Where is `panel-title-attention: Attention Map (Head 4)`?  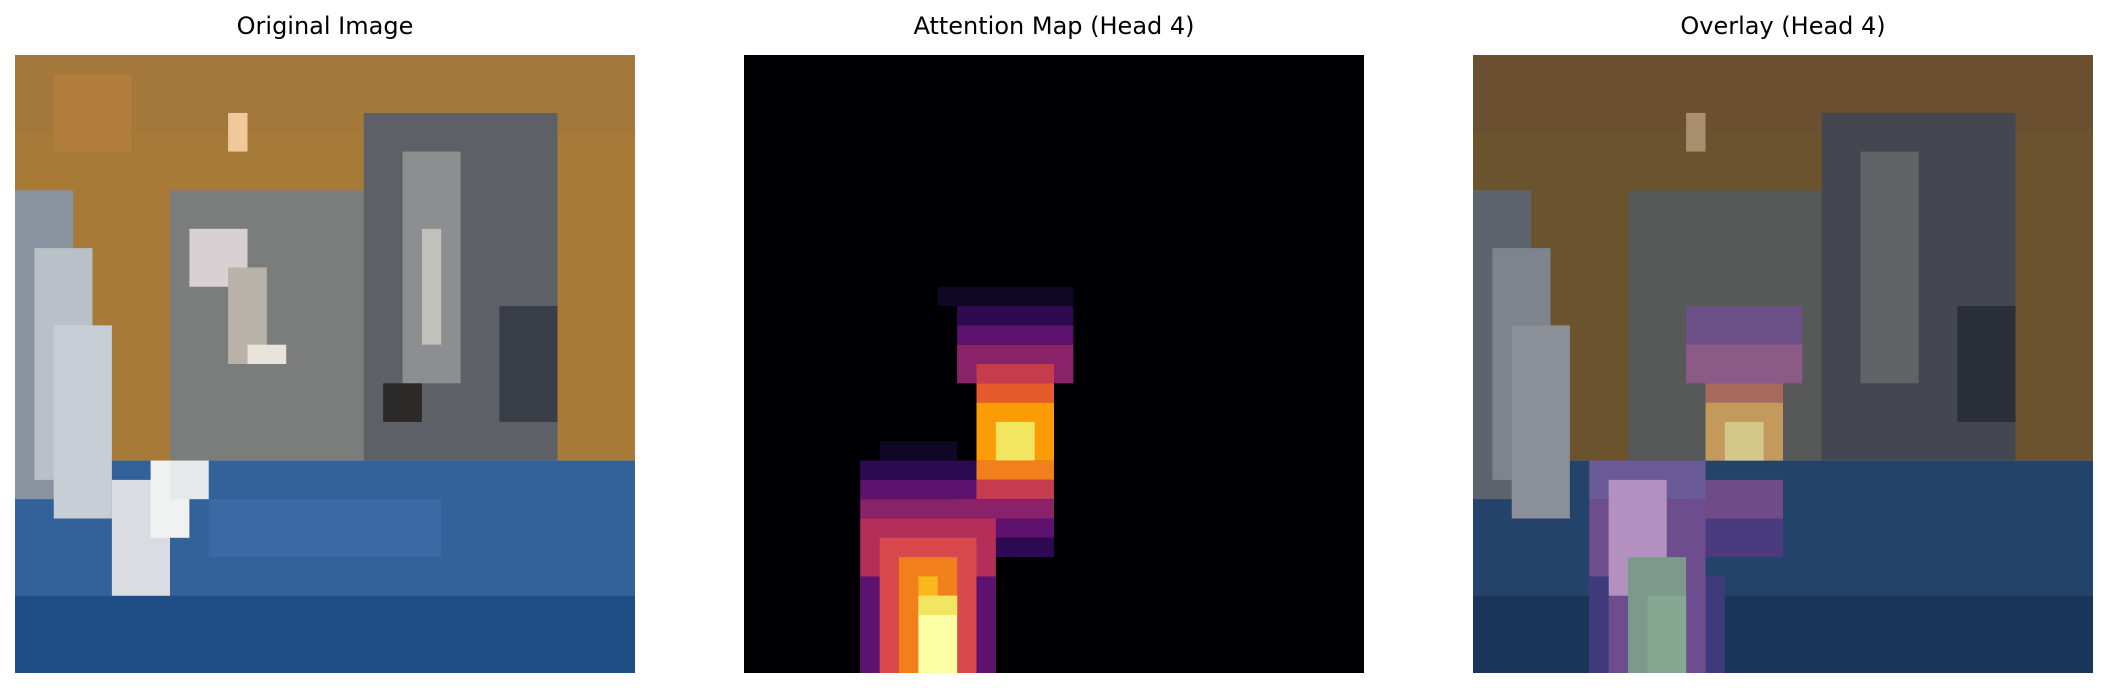
panel-title-attention: Attention Map (Head 4) is located at coordinates (1054, 26).